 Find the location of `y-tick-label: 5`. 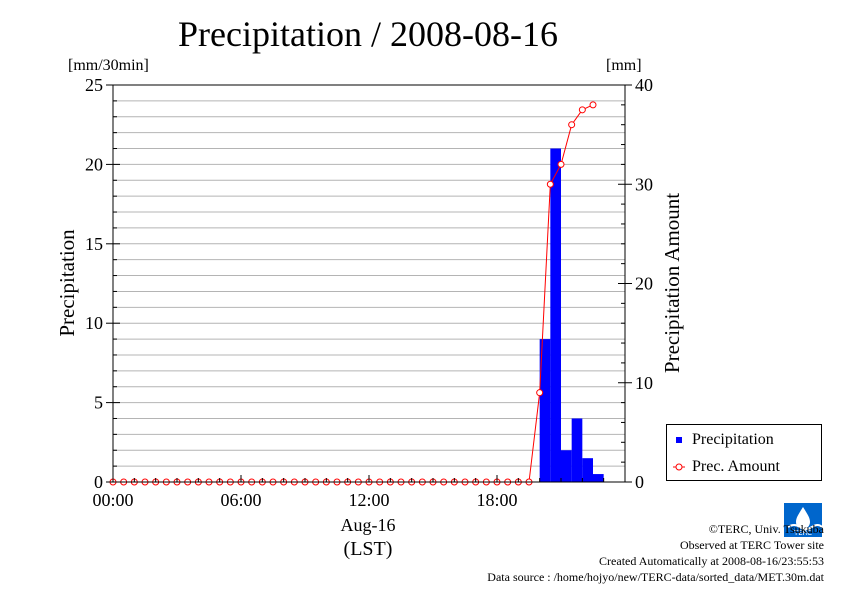

y-tick-label: 5 is located at coordinates (98, 403).